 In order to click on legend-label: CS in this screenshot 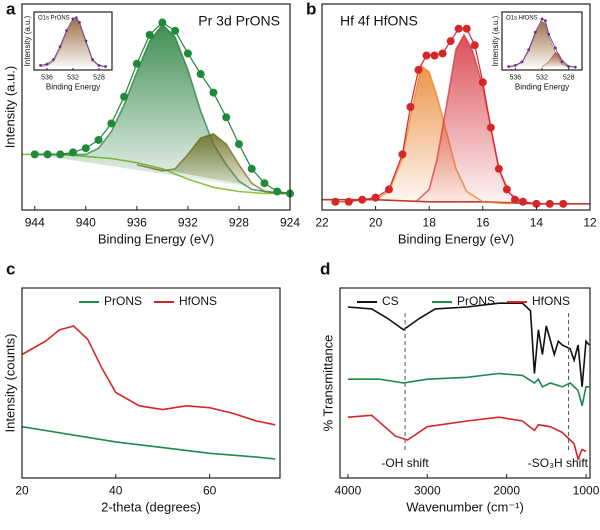, I will do `click(390, 301)`.